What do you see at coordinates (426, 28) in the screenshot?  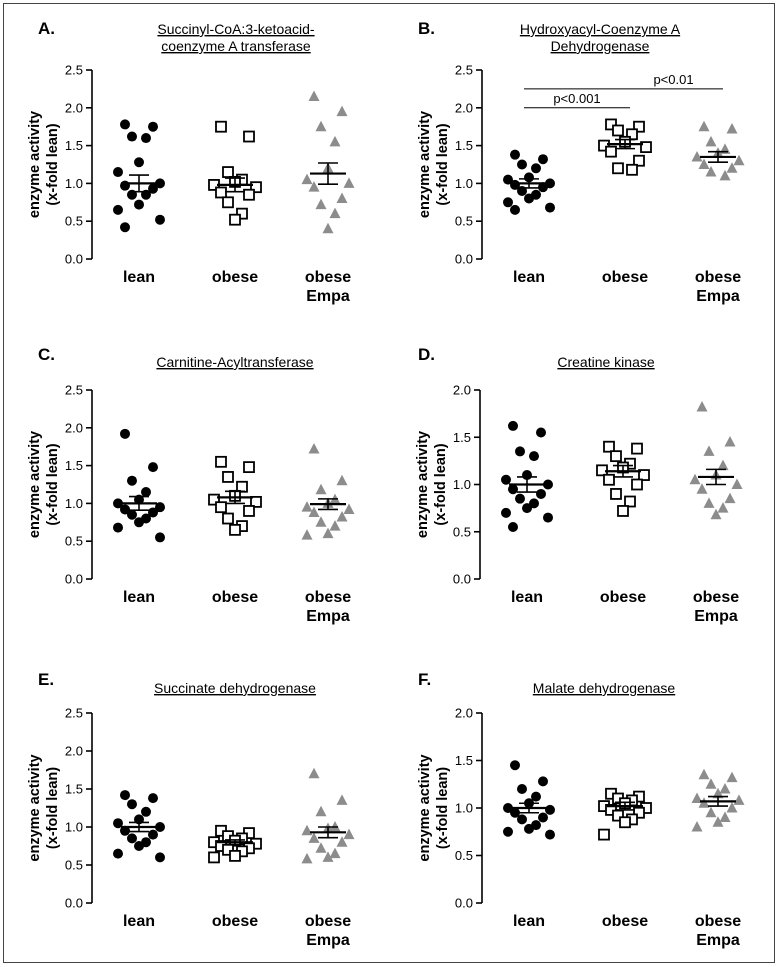 I see `panel-label: B.` at bounding box center [426, 28].